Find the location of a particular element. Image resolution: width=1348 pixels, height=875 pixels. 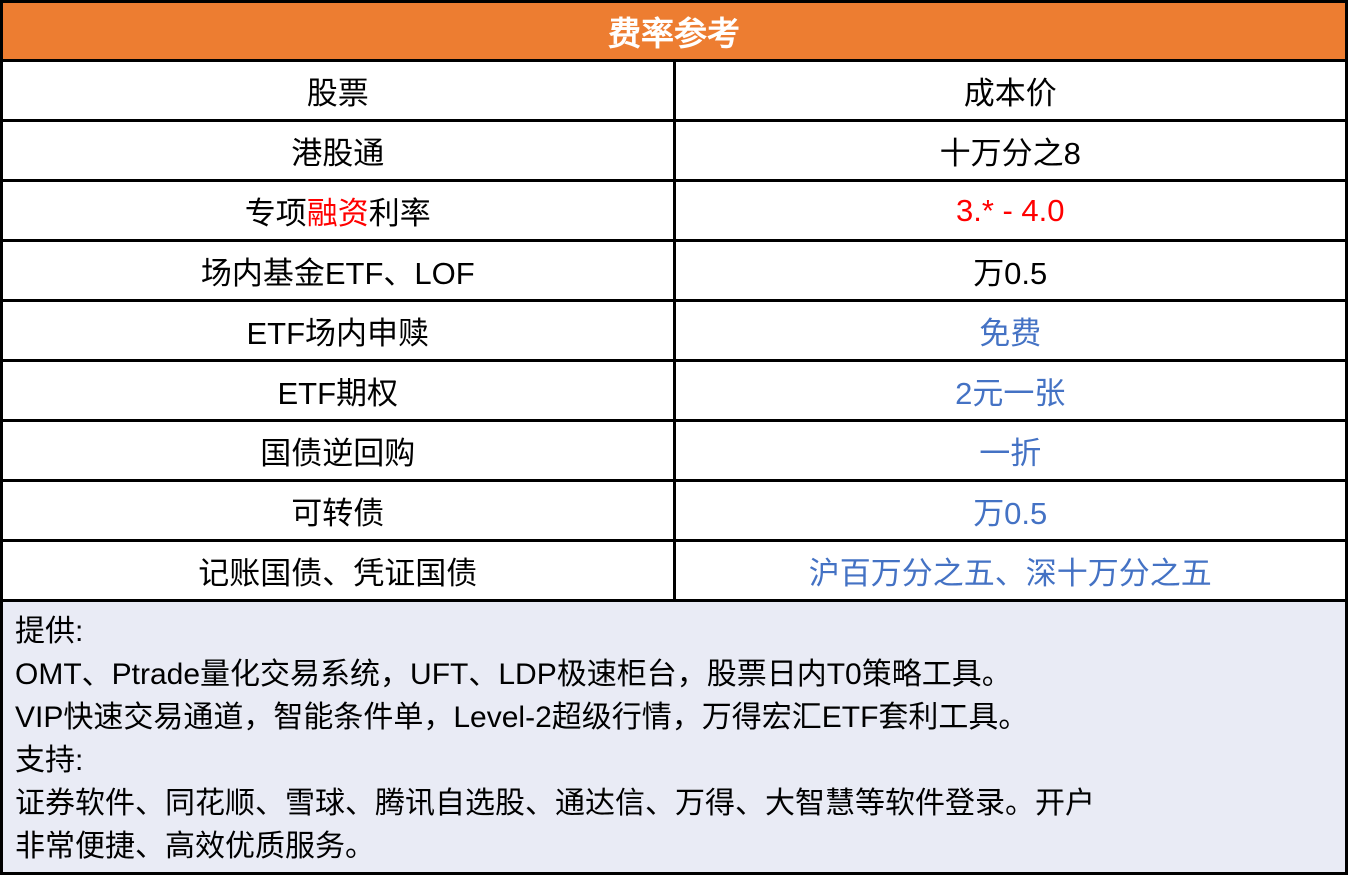

cell-text: 利率 is located at coordinates (399, 213).